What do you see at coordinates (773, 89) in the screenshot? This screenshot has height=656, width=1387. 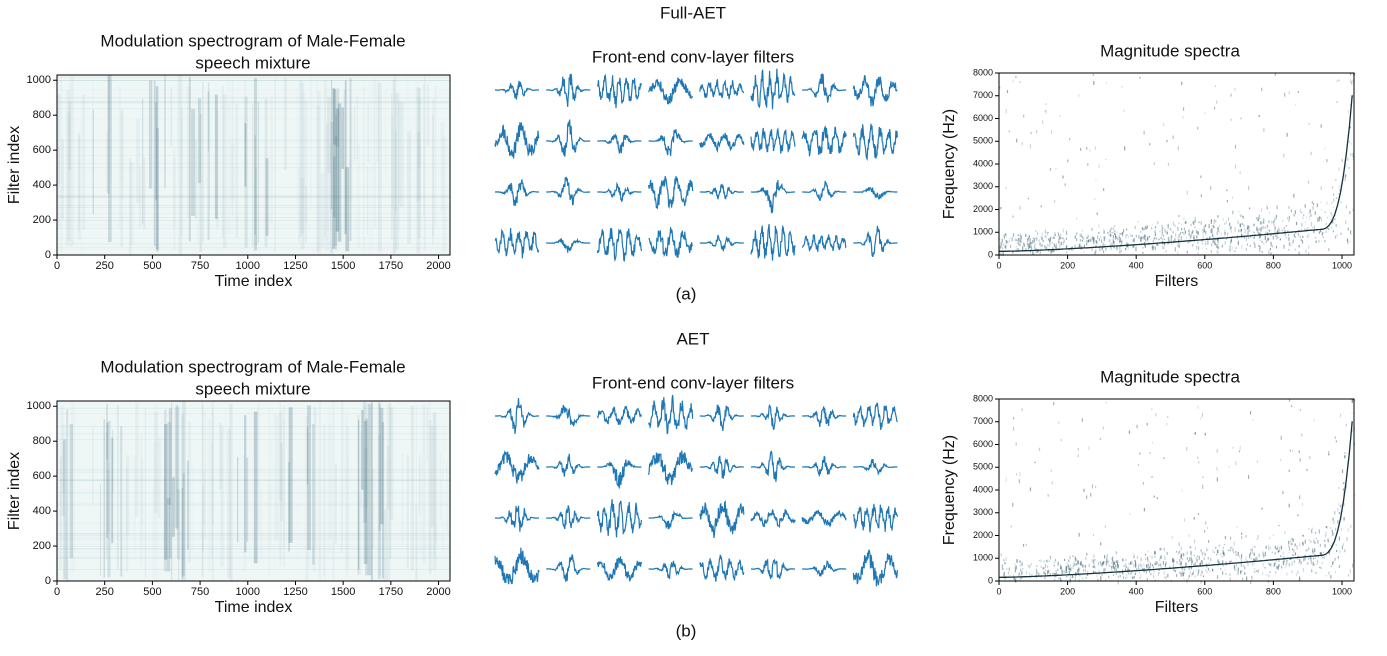 I see `filter-waveform` at bounding box center [773, 89].